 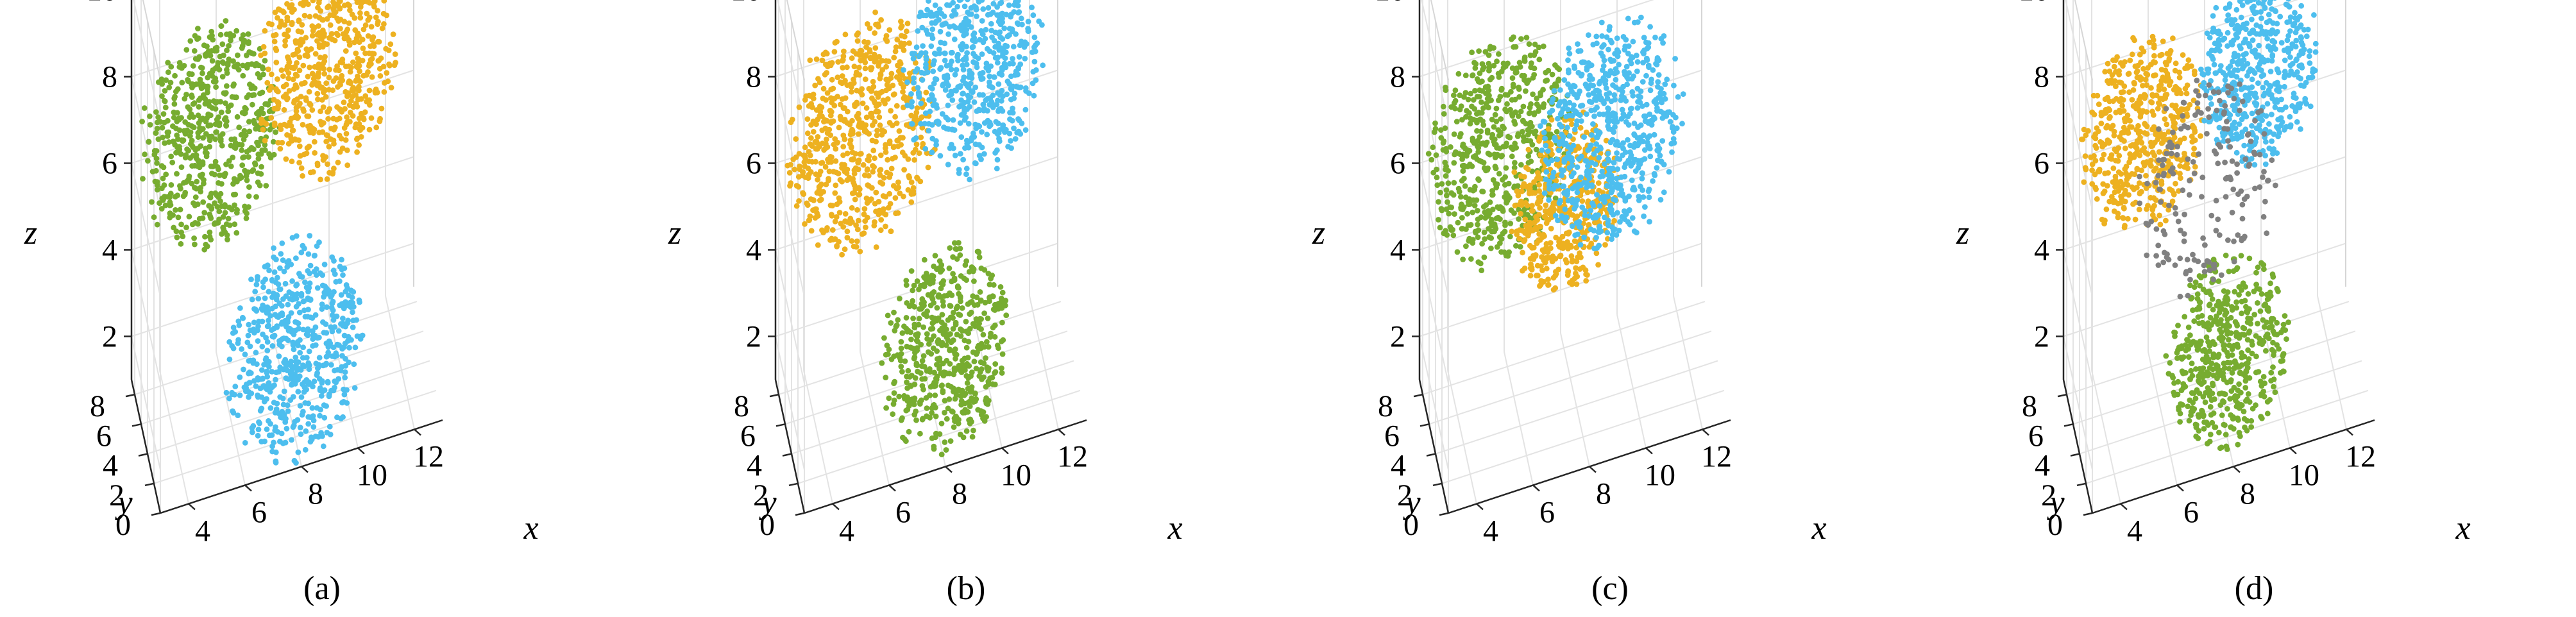 I want to click on x-tick-label: 4, so click(x=202, y=531).